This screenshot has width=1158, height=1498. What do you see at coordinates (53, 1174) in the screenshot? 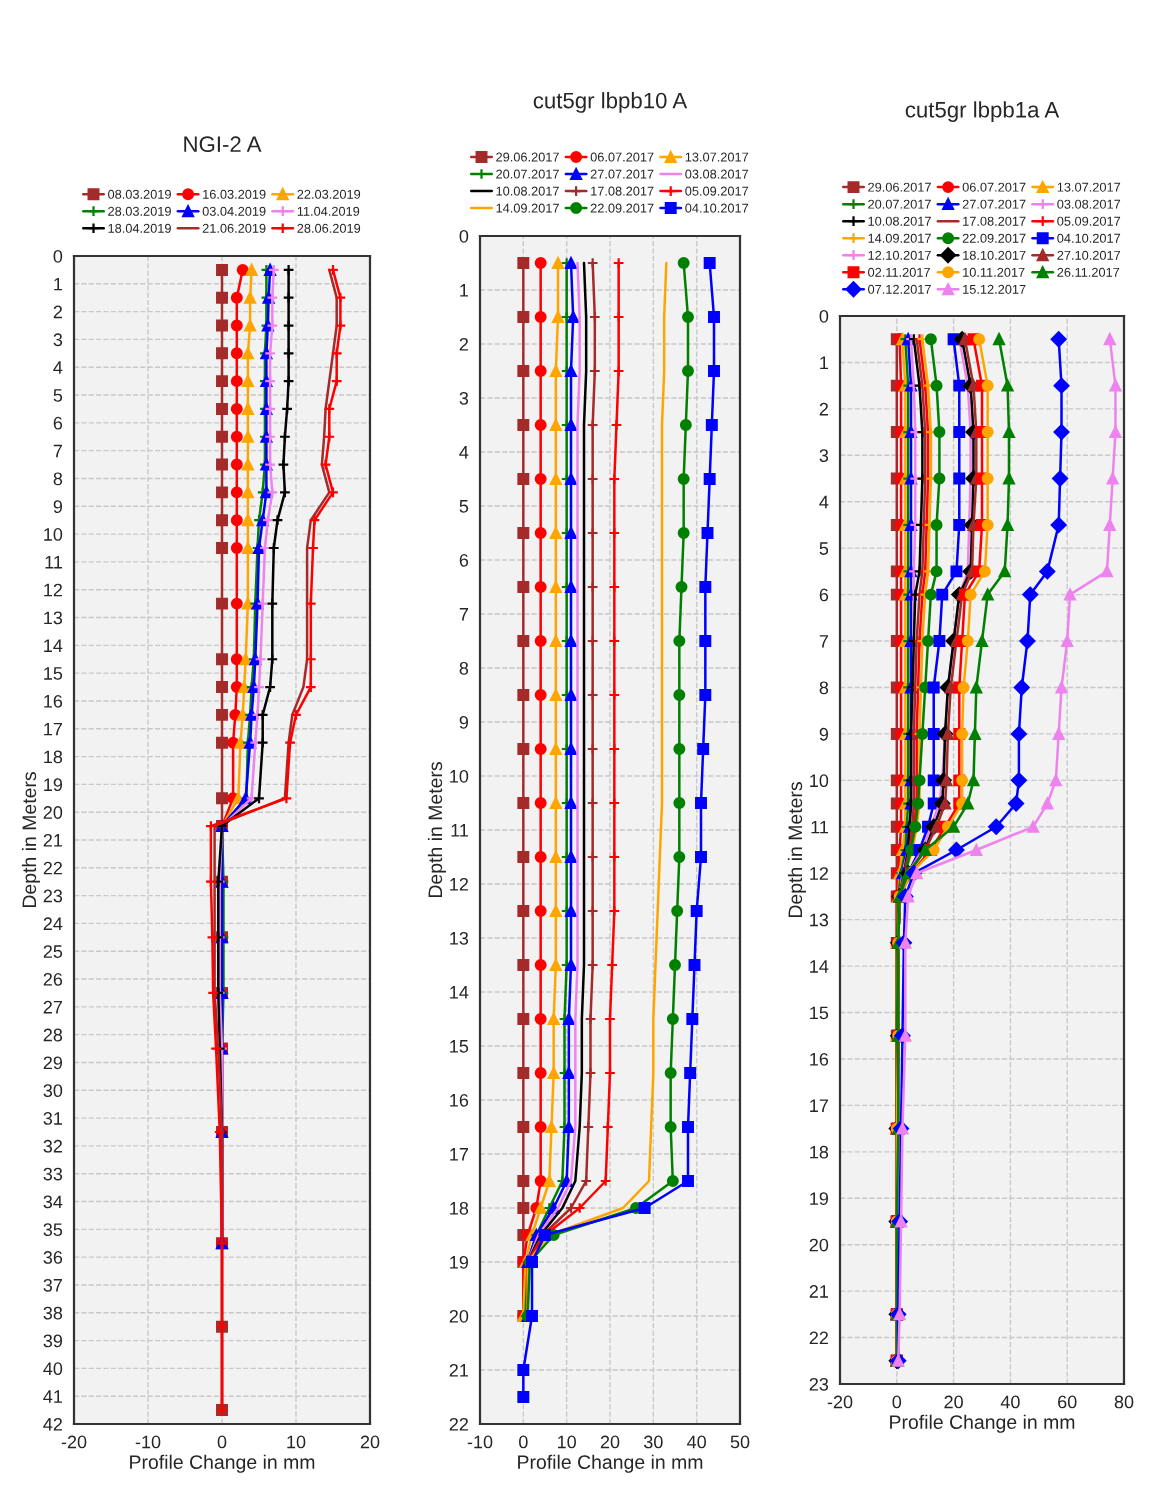
I see `y-tick-label: 33` at bounding box center [53, 1174].